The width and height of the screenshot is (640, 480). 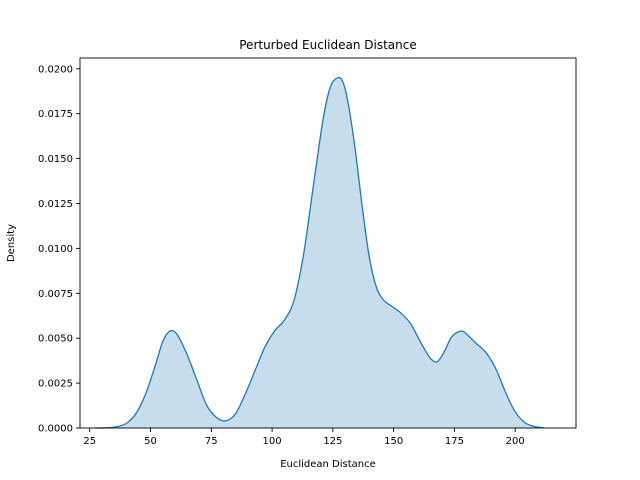 I want to click on y-axis-label: Density, so click(x=11, y=243).